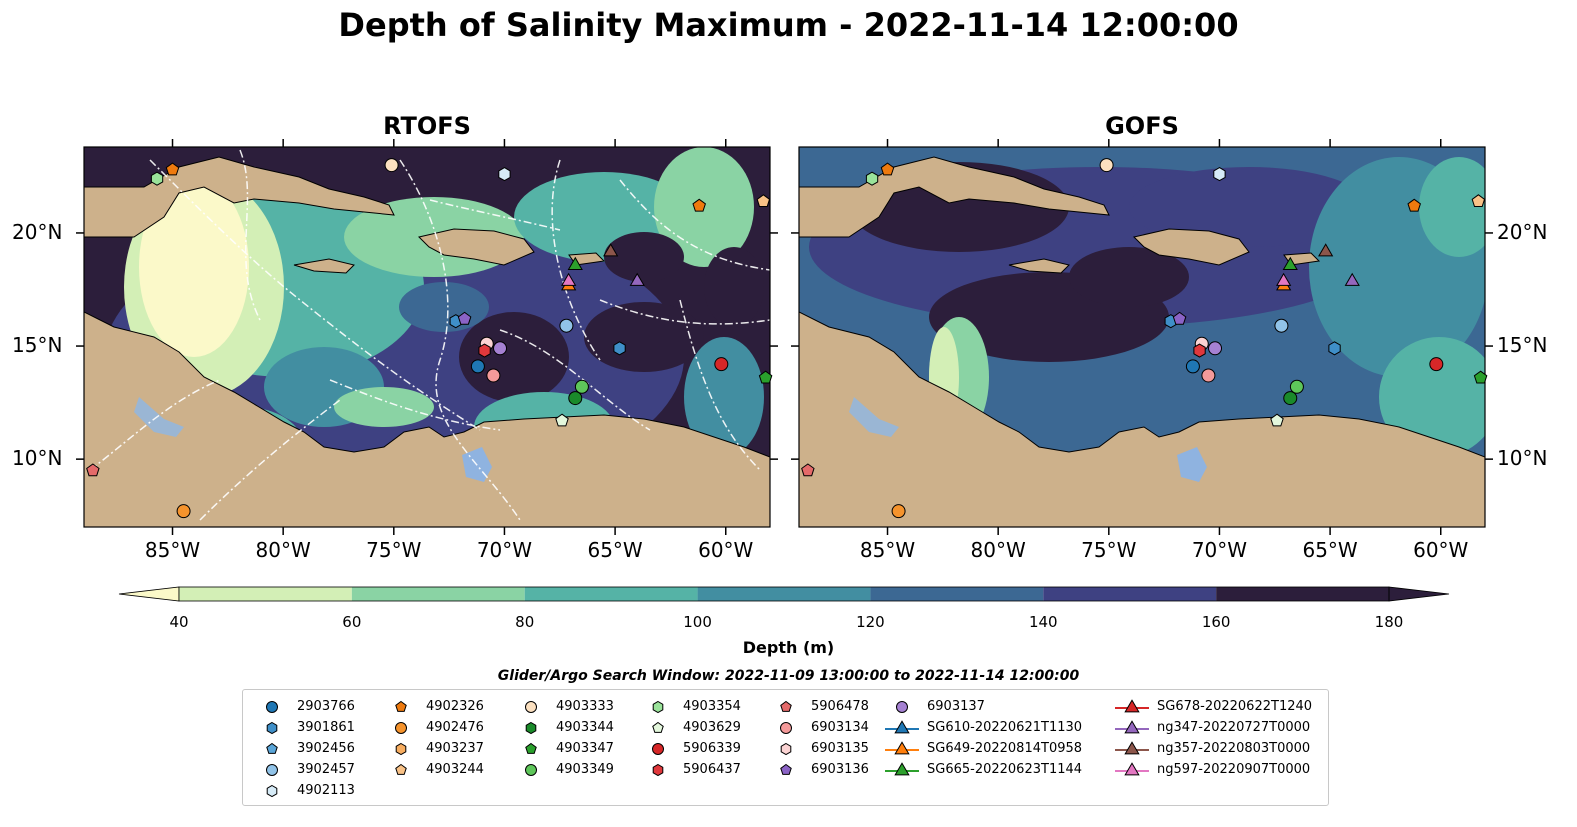 This screenshot has width=1577, height=827. What do you see at coordinates (455, 706) in the screenshot?
I see `legend-label: 4902326` at bounding box center [455, 706].